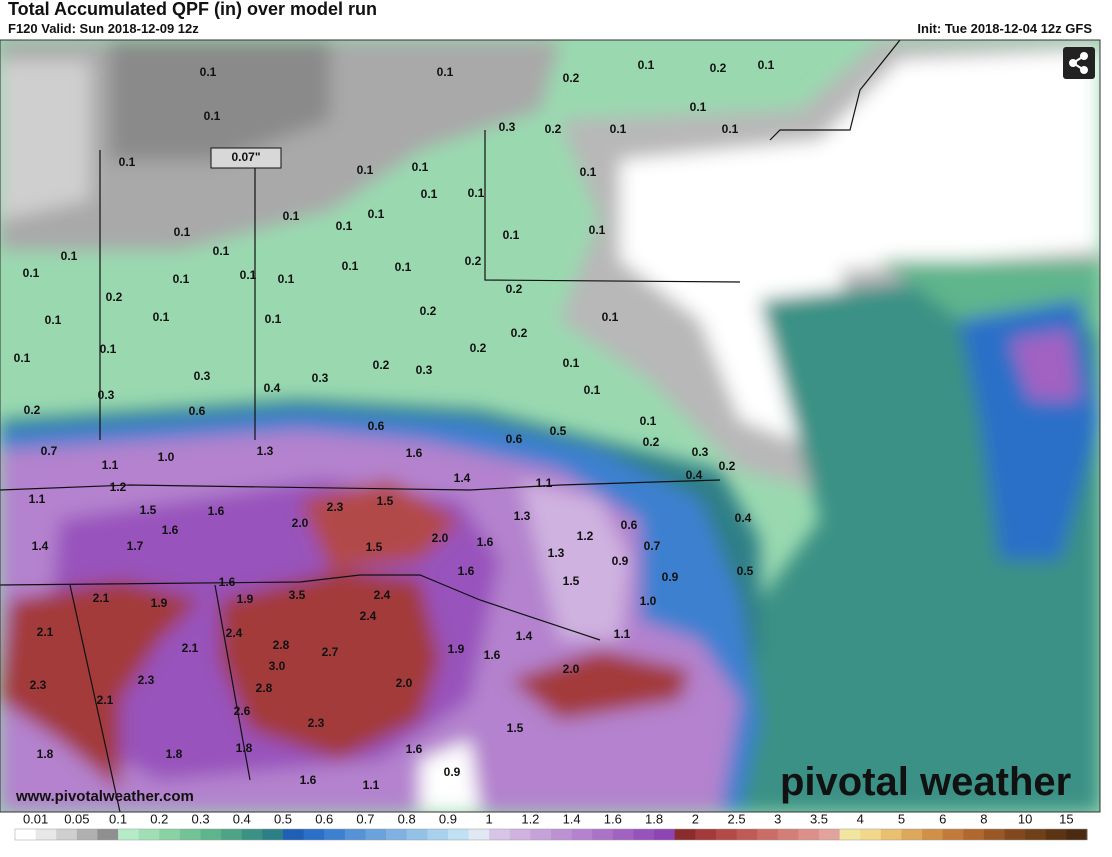 This screenshot has height=857, width=1112. What do you see at coordinates (103, 28) in the screenshot?
I see `valid-time: F120 Valid: Sun 2018-12-09 12z` at bounding box center [103, 28].